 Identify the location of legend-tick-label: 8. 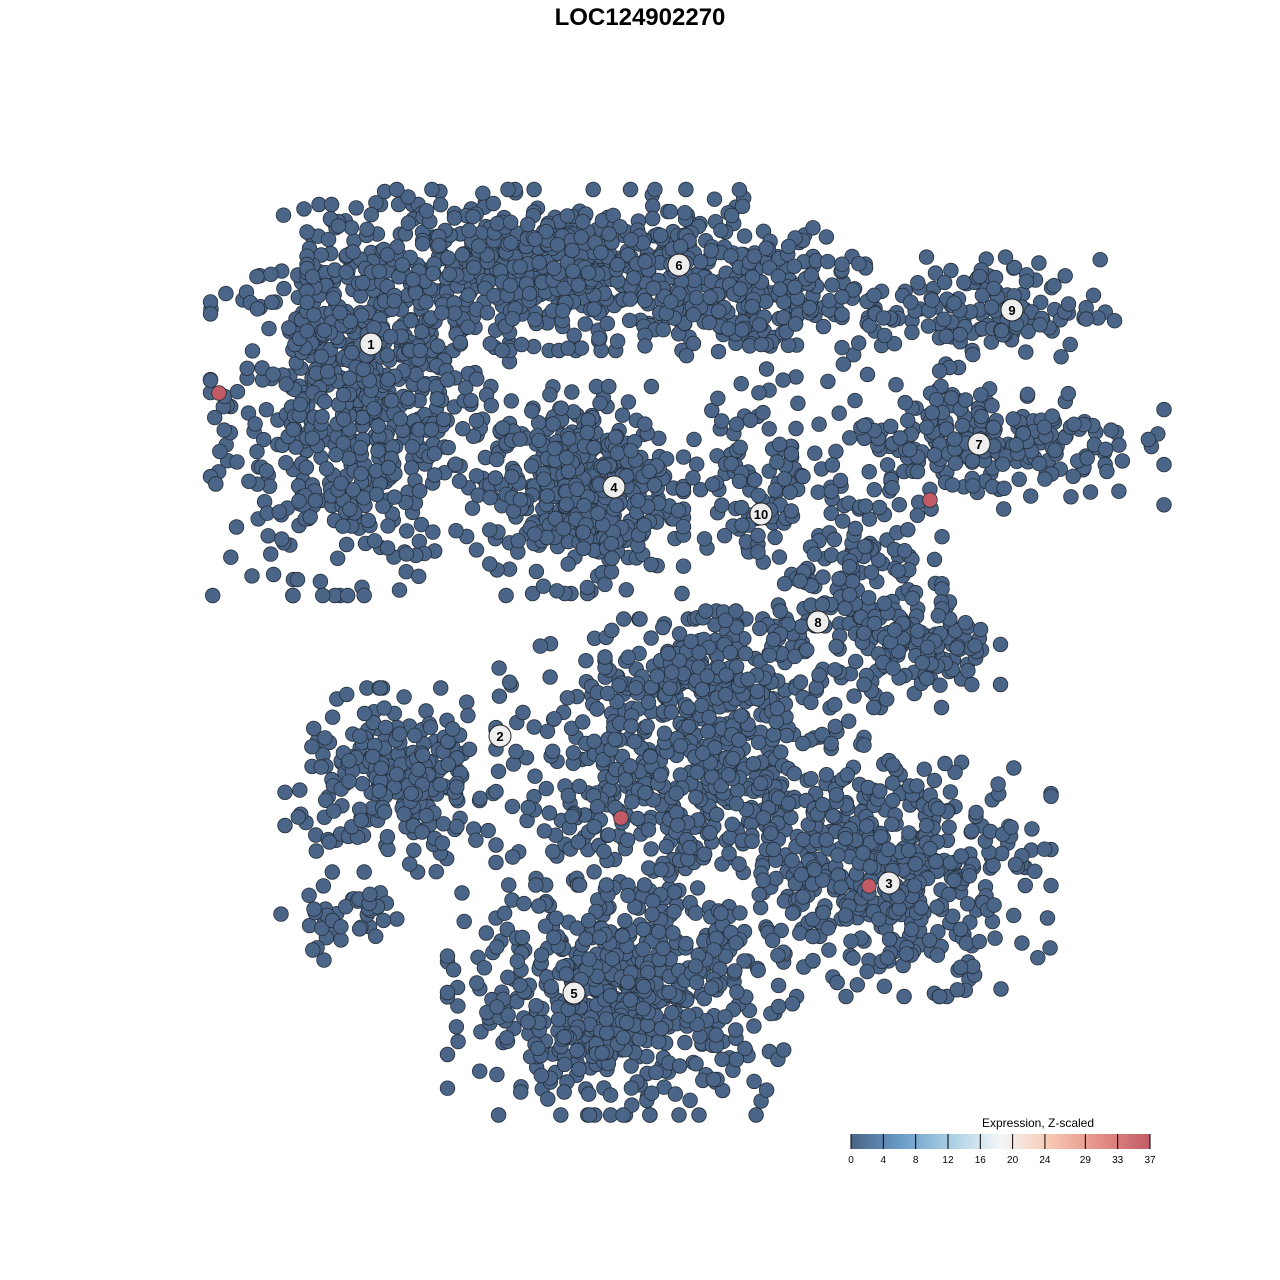
(916, 1160).